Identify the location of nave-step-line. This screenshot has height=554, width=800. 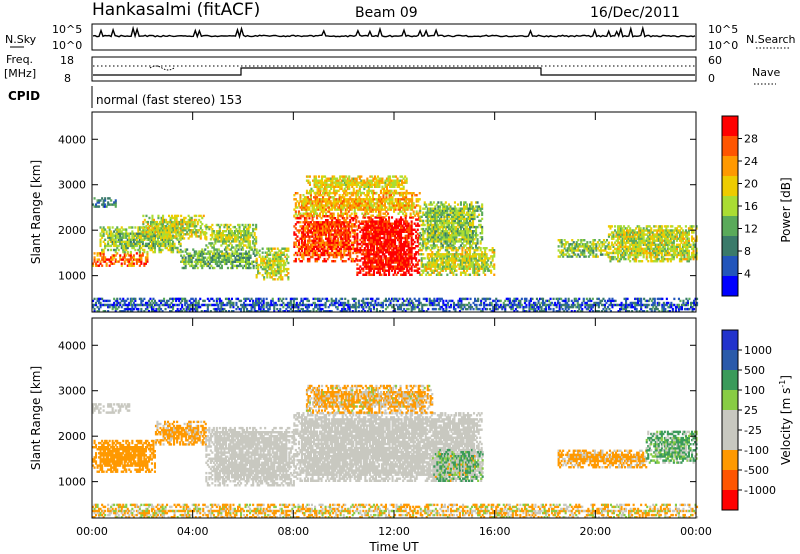
(394, 71).